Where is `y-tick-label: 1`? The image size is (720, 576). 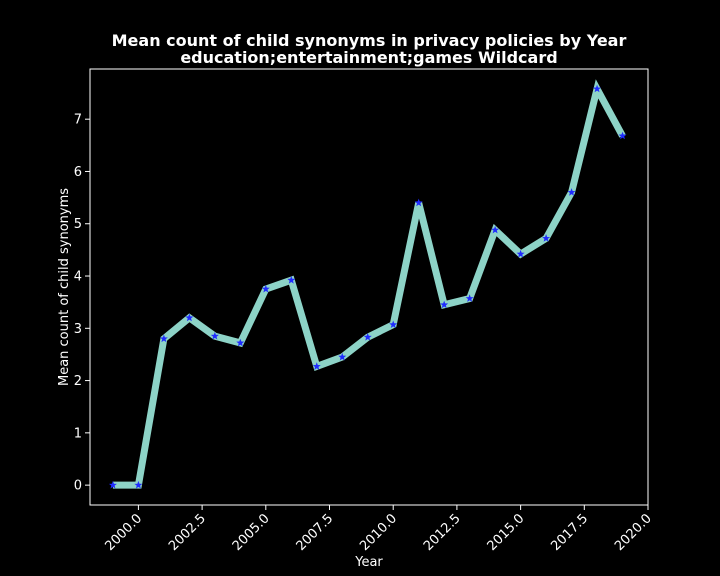
y-tick-label: 1 is located at coordinates (78, 433).